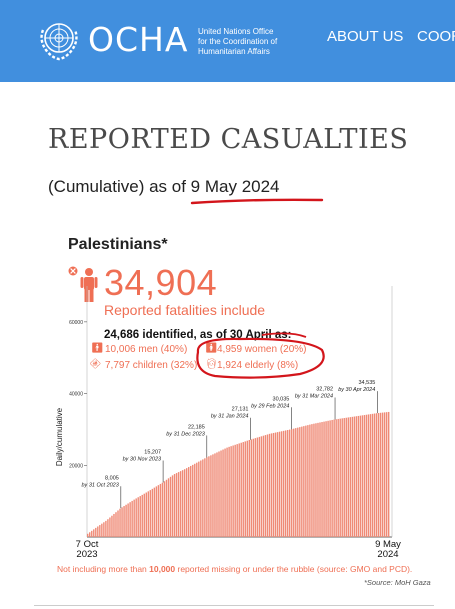  I want to click on brand-name: OCHA, so click(138, 39).